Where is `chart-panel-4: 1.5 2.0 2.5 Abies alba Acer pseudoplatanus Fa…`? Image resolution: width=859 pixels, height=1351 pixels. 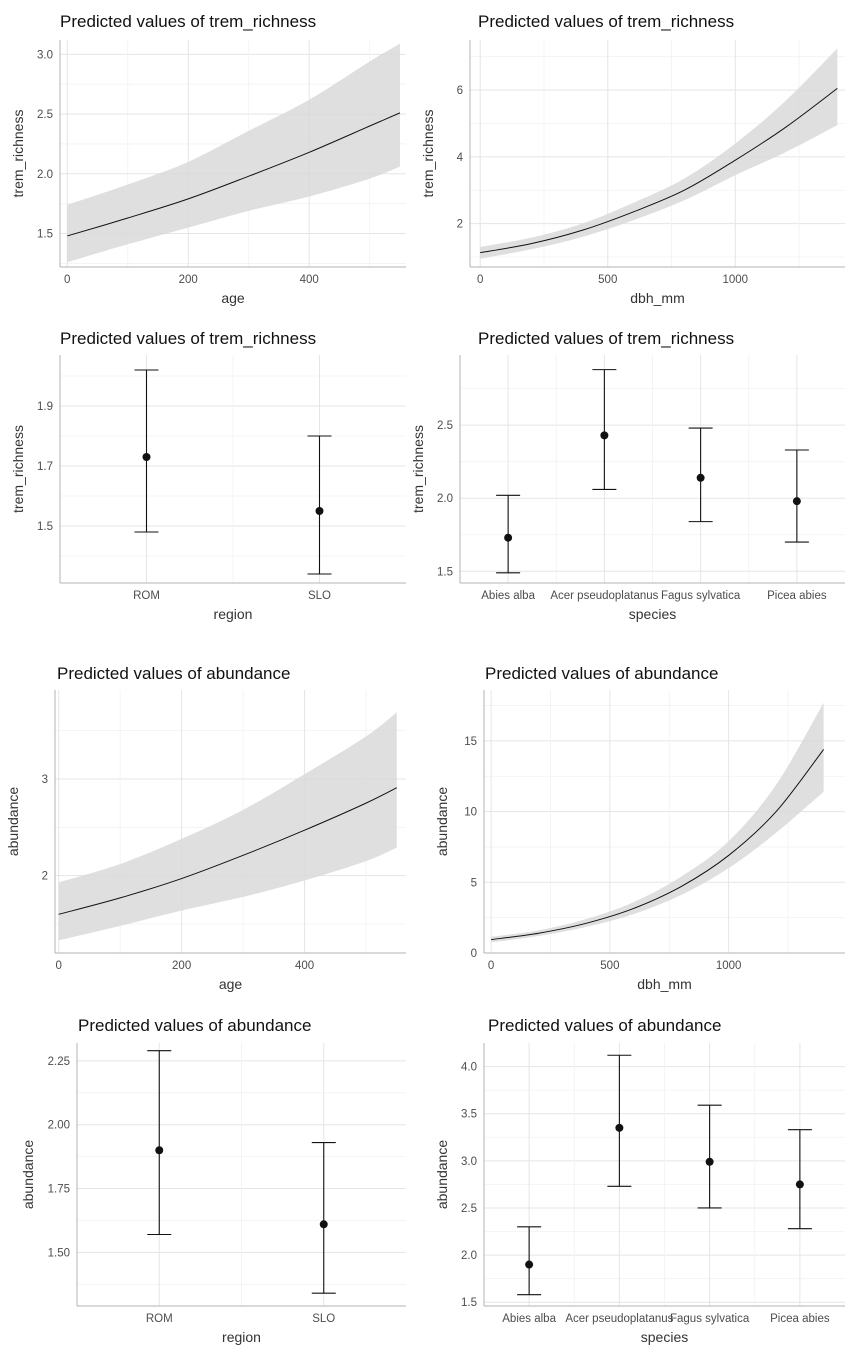
chart-panel-4: 1.5 2.0 2.5 Abies alba Acer pseudoplatanus Fa… is located at coordinates (627, 475).